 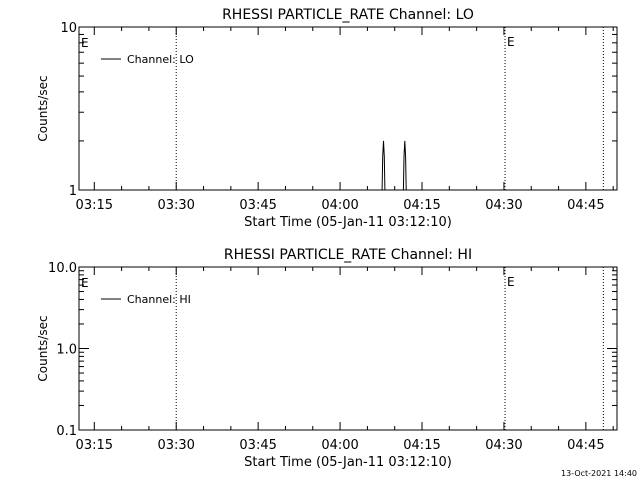 I want to click on data-series-line, so click(x=394, y=165).